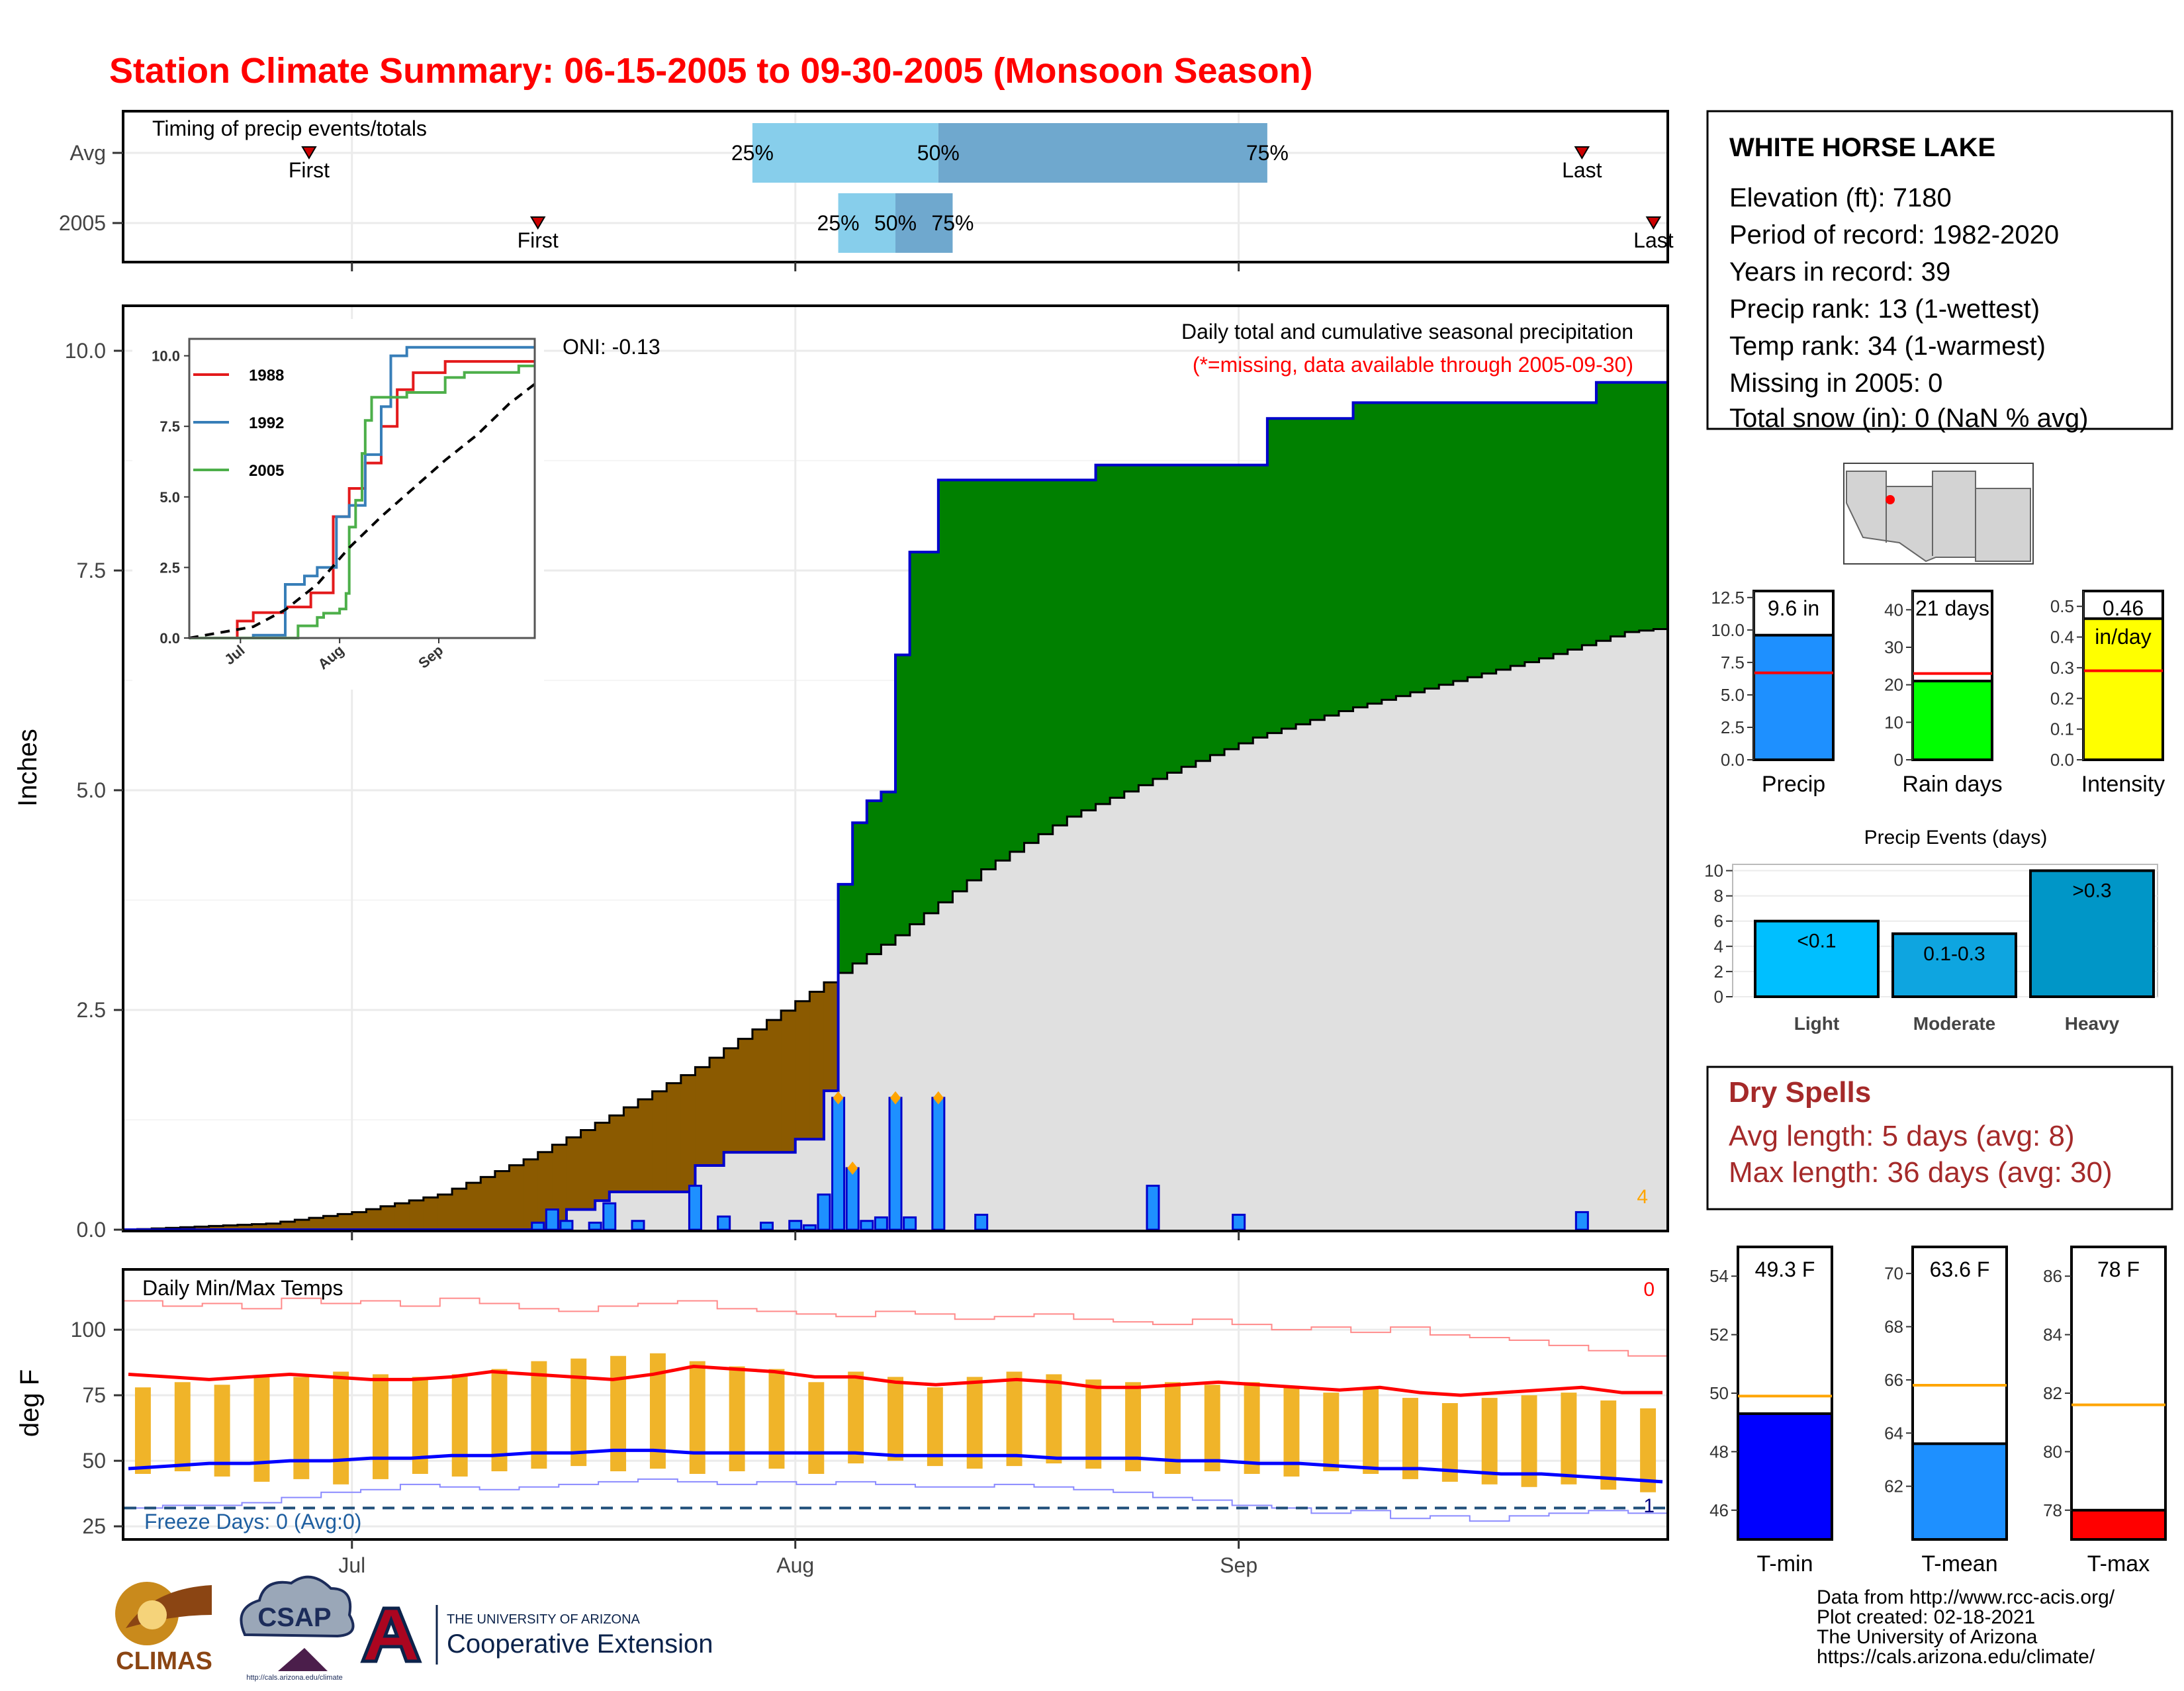  What do you see at coordinates (2091, 891) in the screenshot?
I see `precip-events-bar-label: >0.3` at bounding box center [2091, 891].